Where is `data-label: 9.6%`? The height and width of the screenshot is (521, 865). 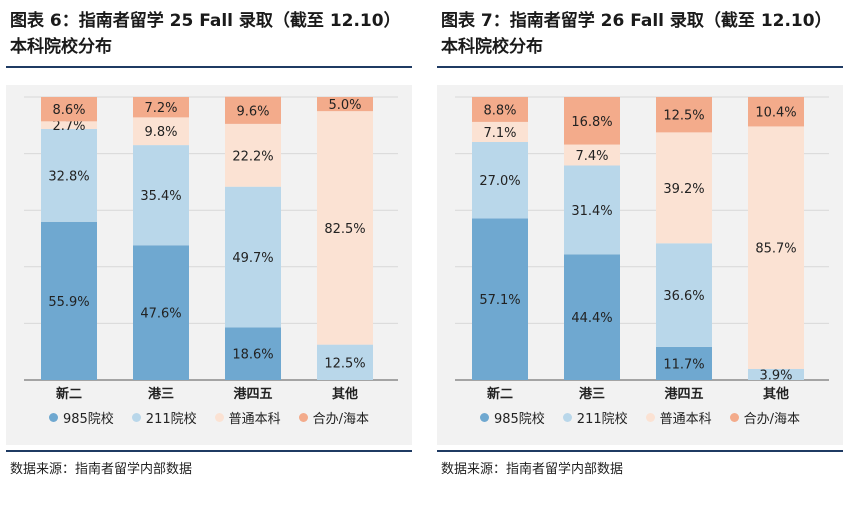
data-label: 9.6% is located at coordinates (252, 111).